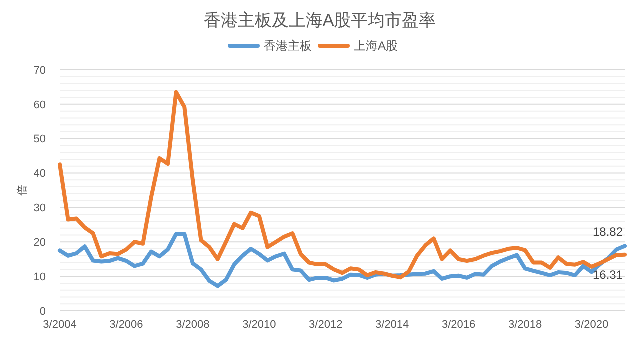 Image resolution: width=640 pixels, height=337 pixels. I want to click on x-tick-label: 3/2004, so click(60, 325).